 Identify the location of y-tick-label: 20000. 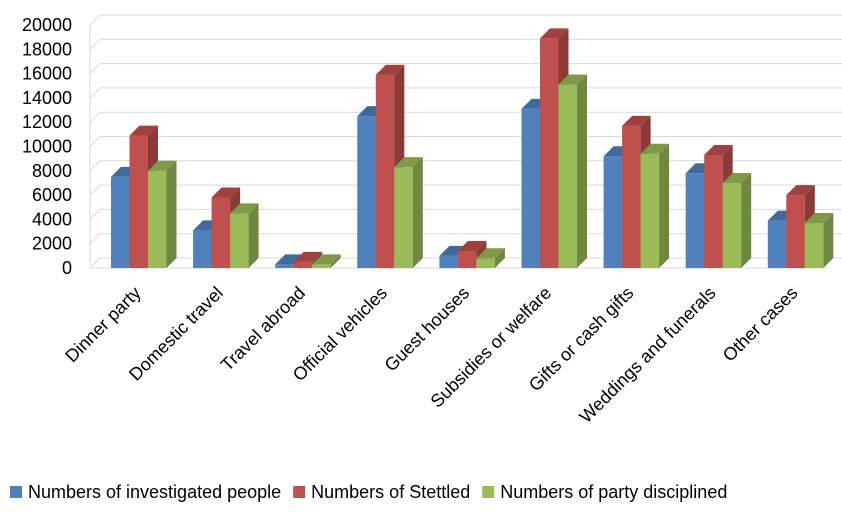
(47, 25).